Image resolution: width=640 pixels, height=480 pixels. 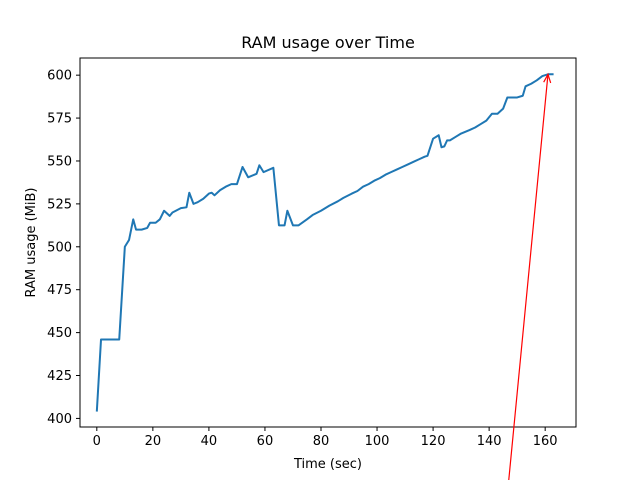 I want to click on y-tick-label: 550, so click(x=59, y=161).